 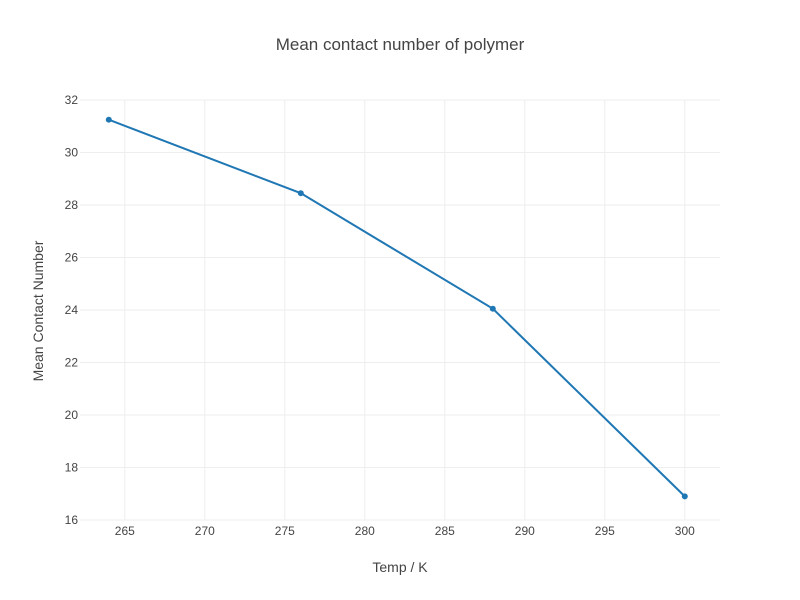 I want to click on x-tick-label: 285, so click(x=445, y=531).